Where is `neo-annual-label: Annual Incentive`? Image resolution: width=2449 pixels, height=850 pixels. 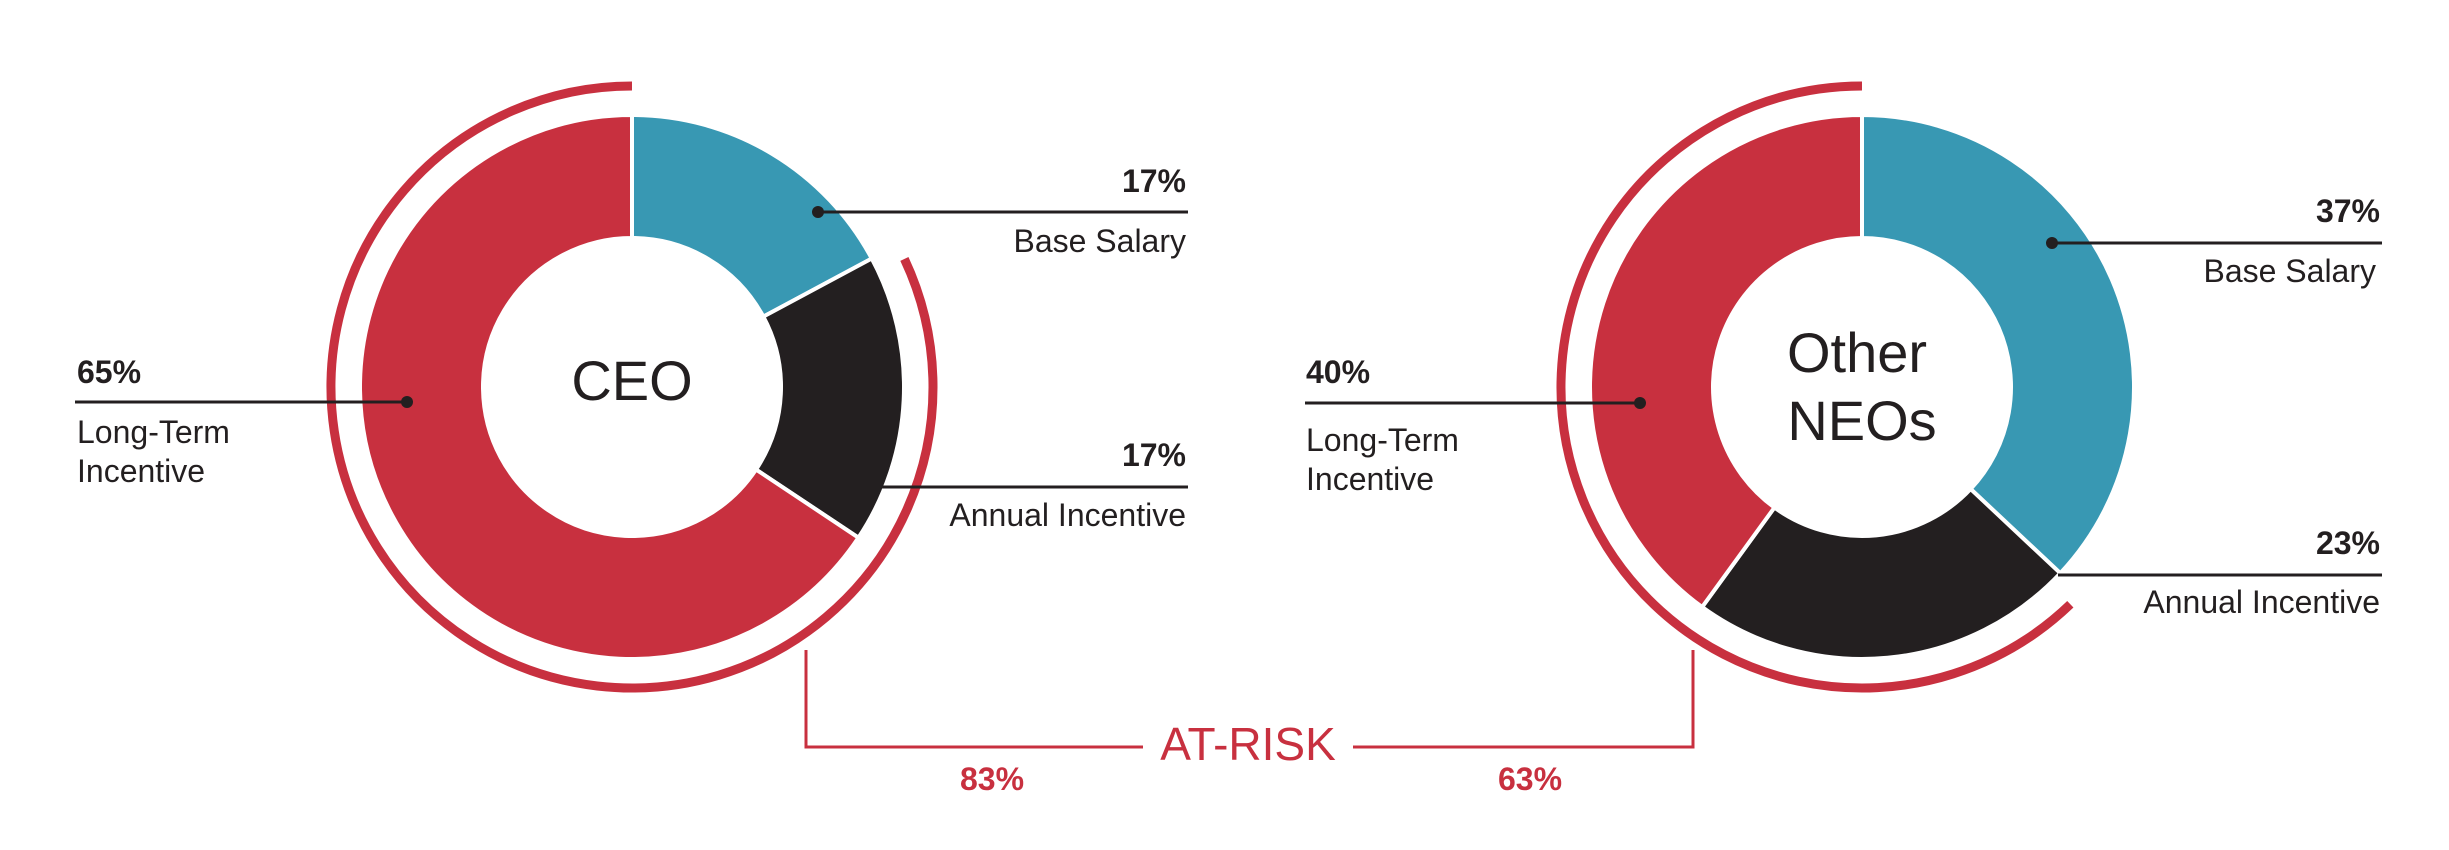 neo-annual-label: Annual Incentive is located at coordinates (2261, 602).